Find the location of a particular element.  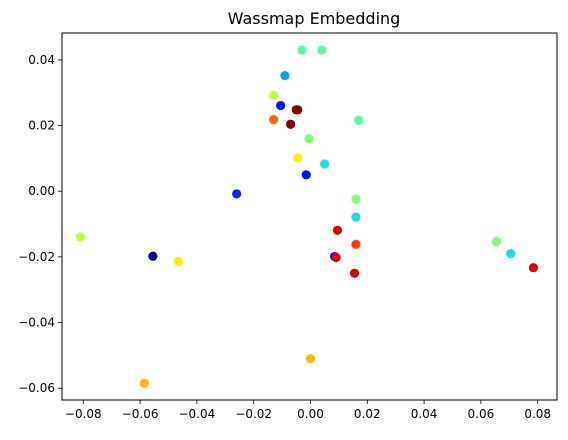

y-tick-label: 0.02 is located at coordinates (41, 126).